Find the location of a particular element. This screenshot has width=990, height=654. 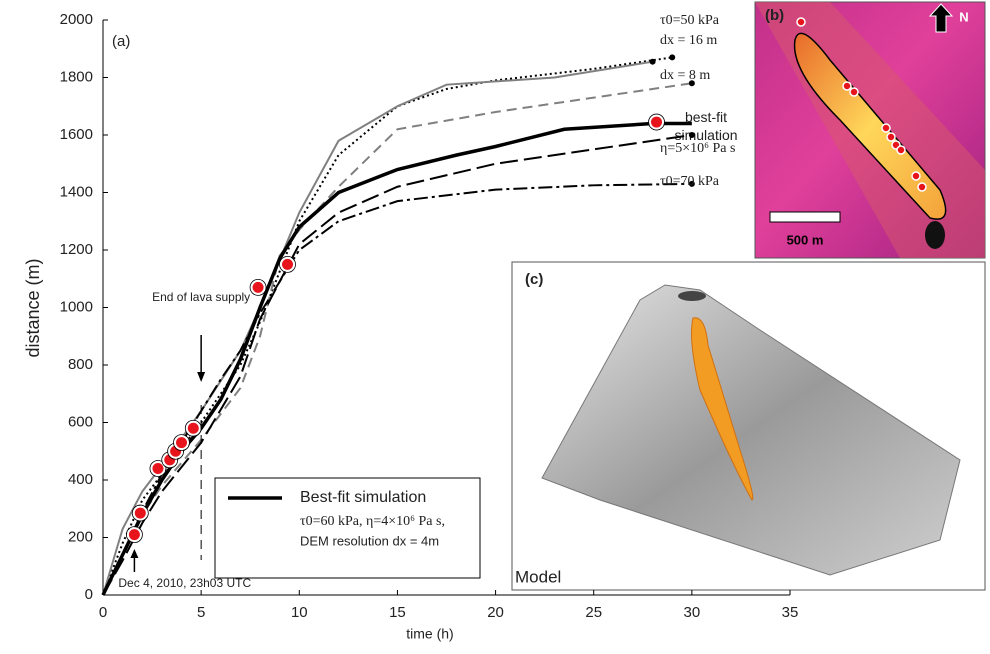

legend-text: DEM resolution dx = 4m is located at coordinates (369, 540).